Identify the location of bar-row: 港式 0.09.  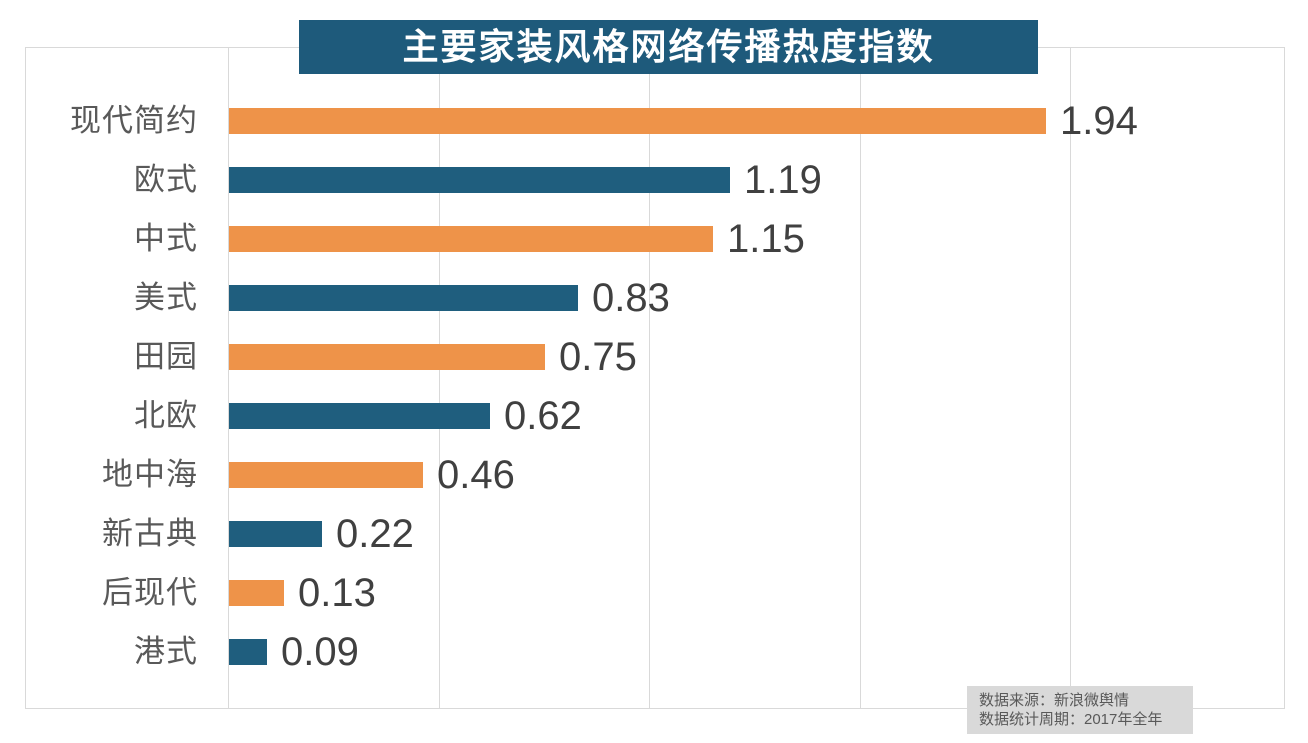
(654, 652).